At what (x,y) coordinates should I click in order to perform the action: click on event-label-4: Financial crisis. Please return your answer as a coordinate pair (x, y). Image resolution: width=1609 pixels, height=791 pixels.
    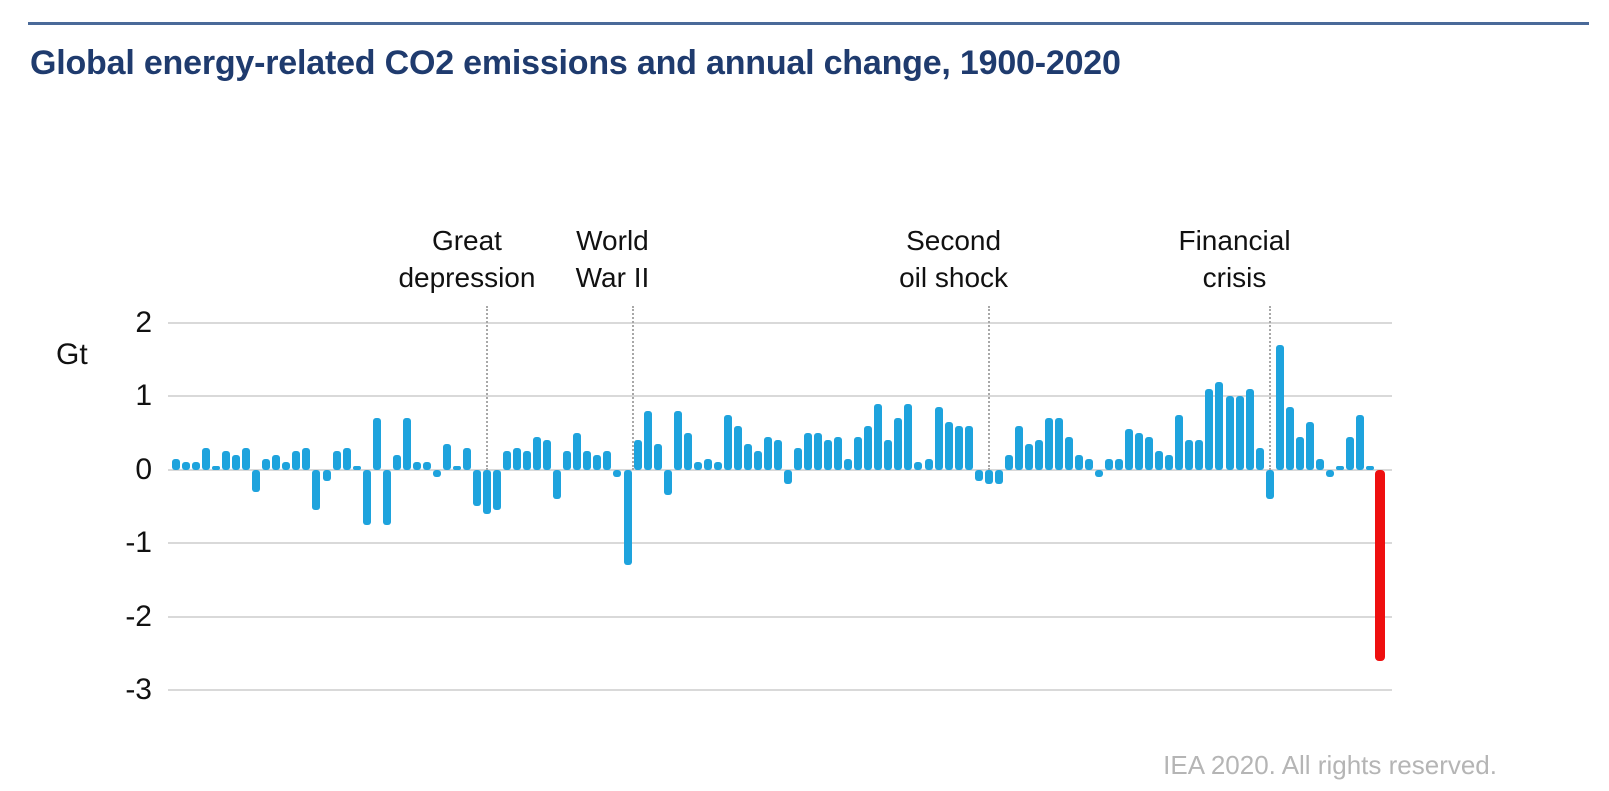
    Looking at the image, I should click on (1235, 259).